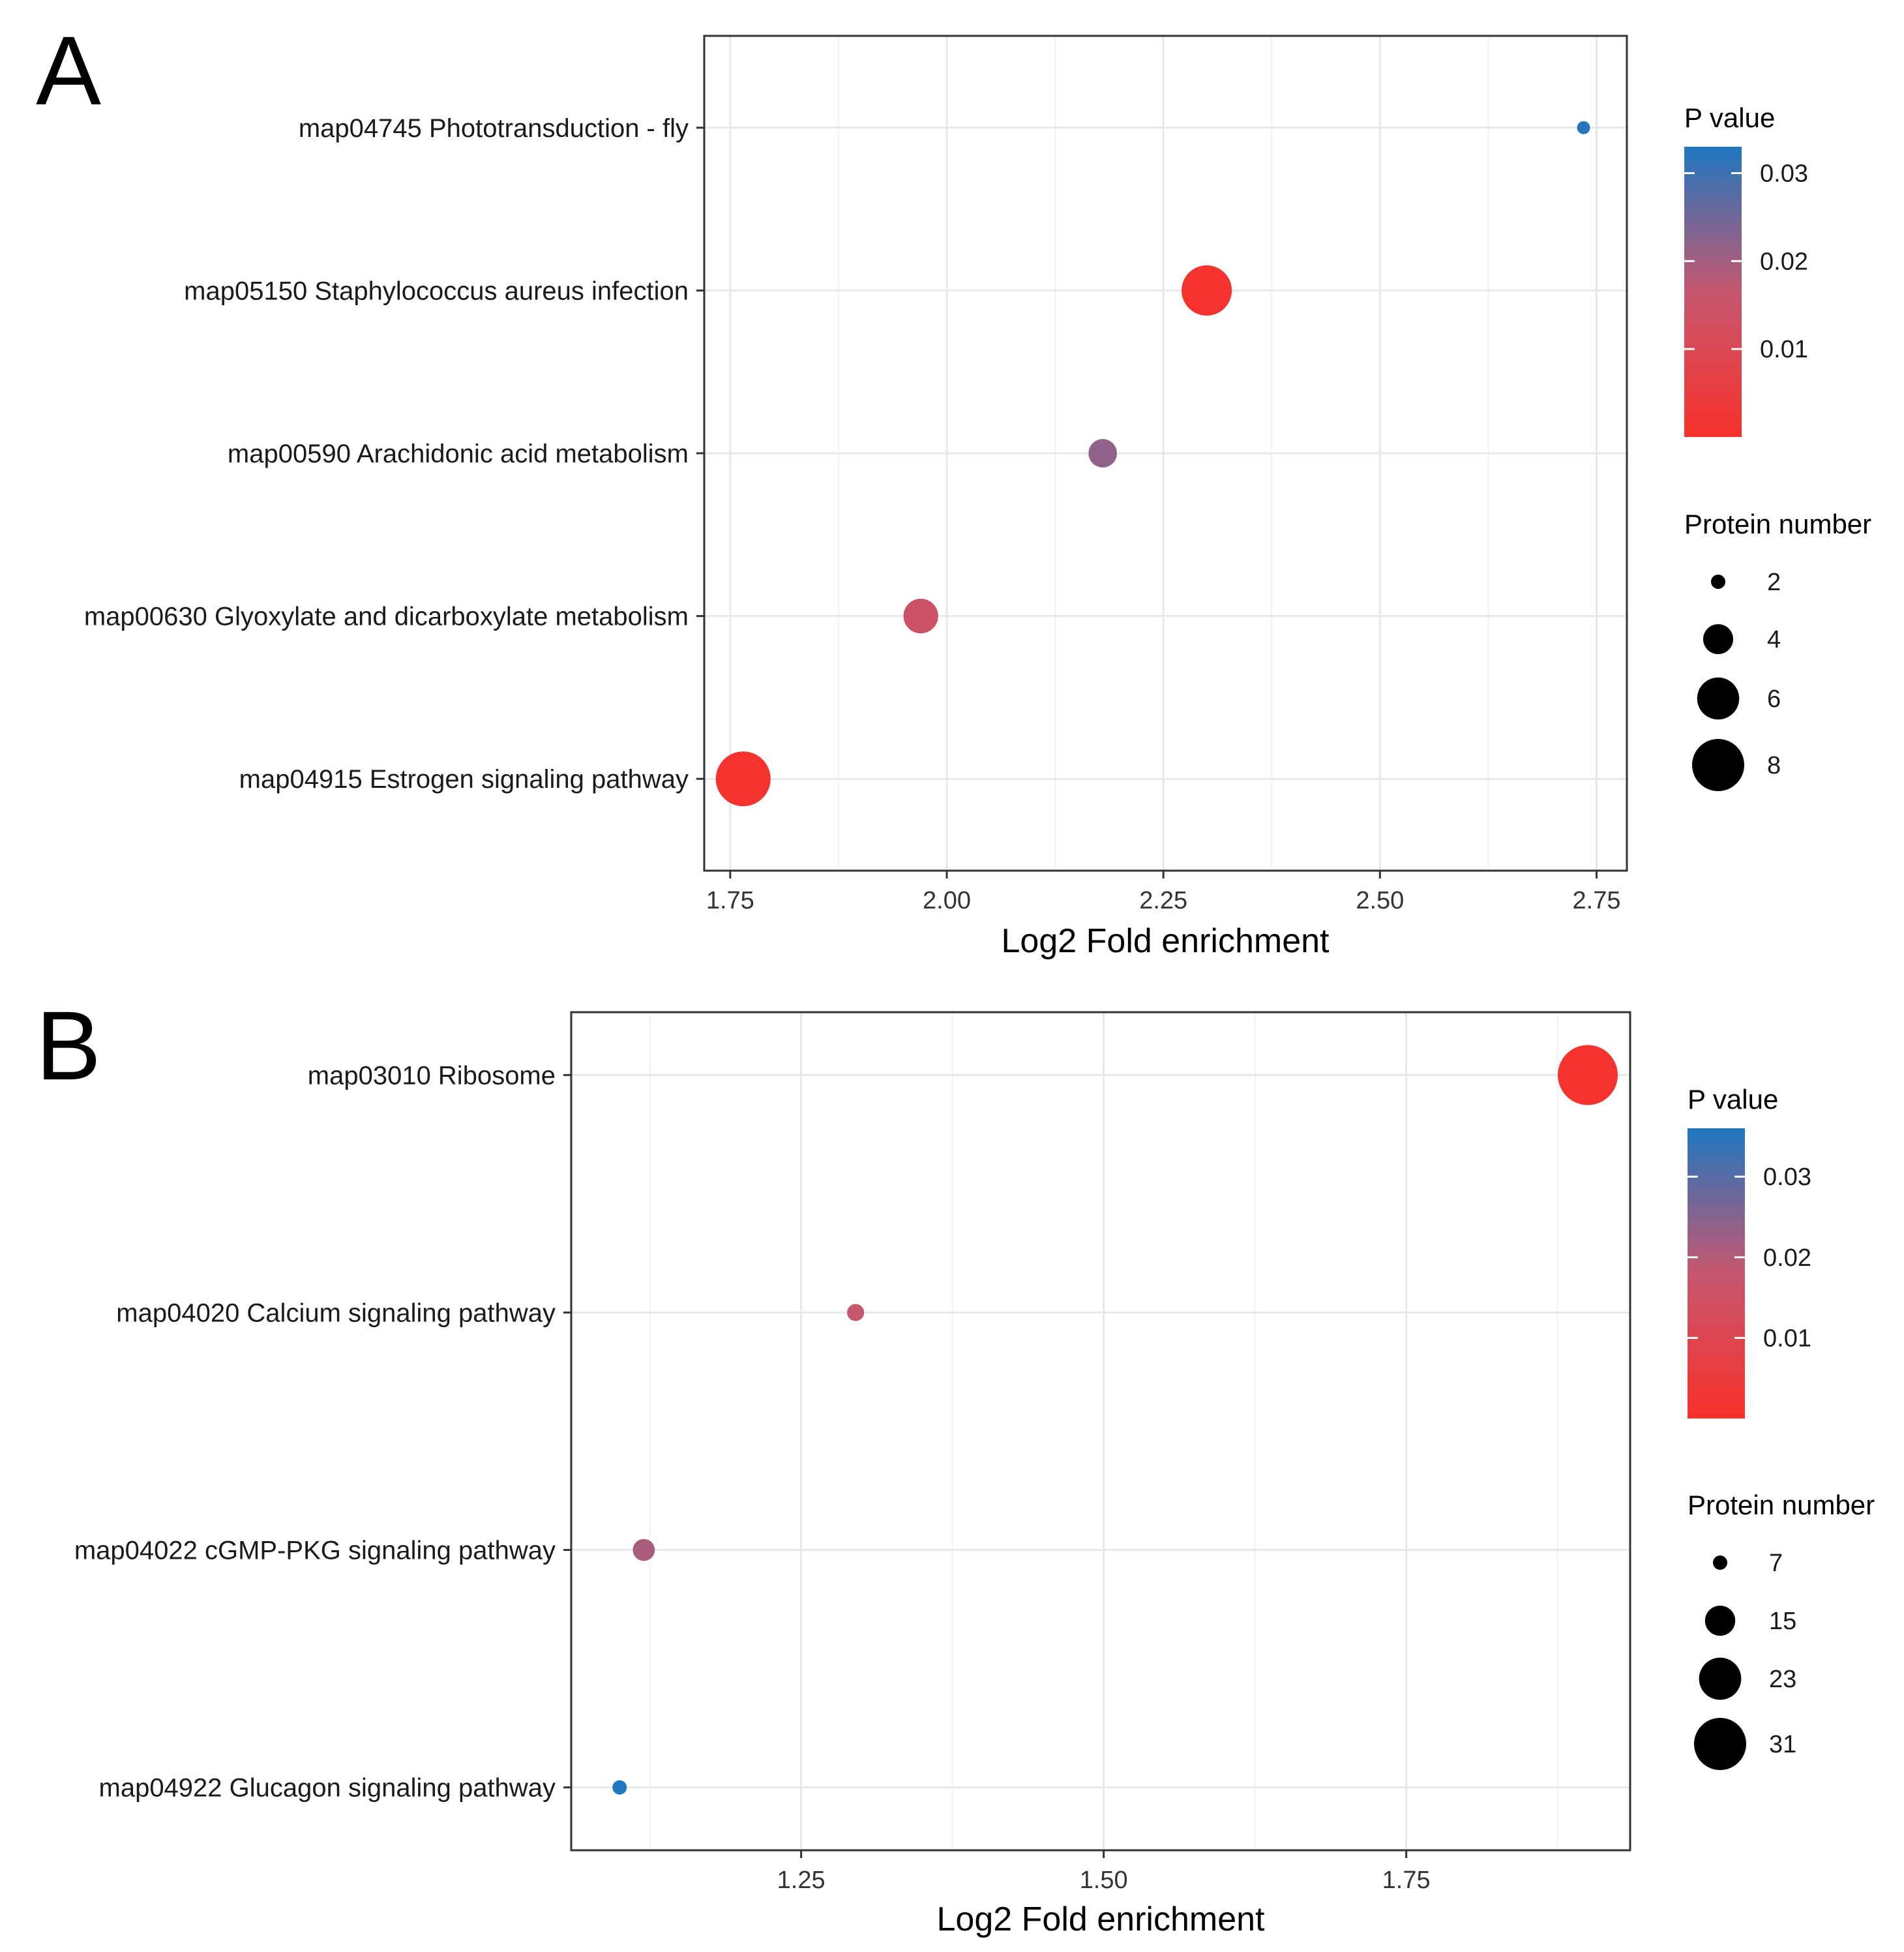  What do you see at coordinates (1380, 900) in the screenshot?
I see `x-tick-label: 2.50` at bounding box center [1380, 900].